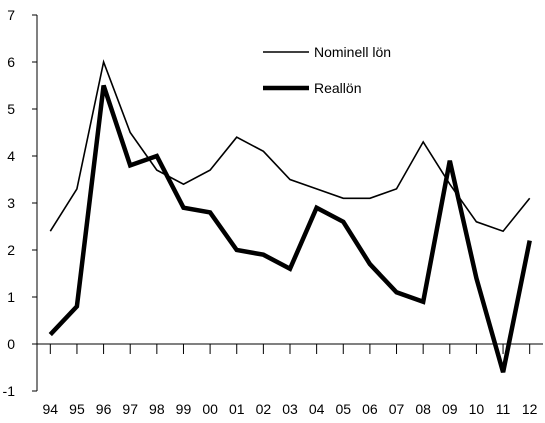 The height and width of the screenshot is (423, 545). I want to click on y-tick-label: 0, so click(11, 344).